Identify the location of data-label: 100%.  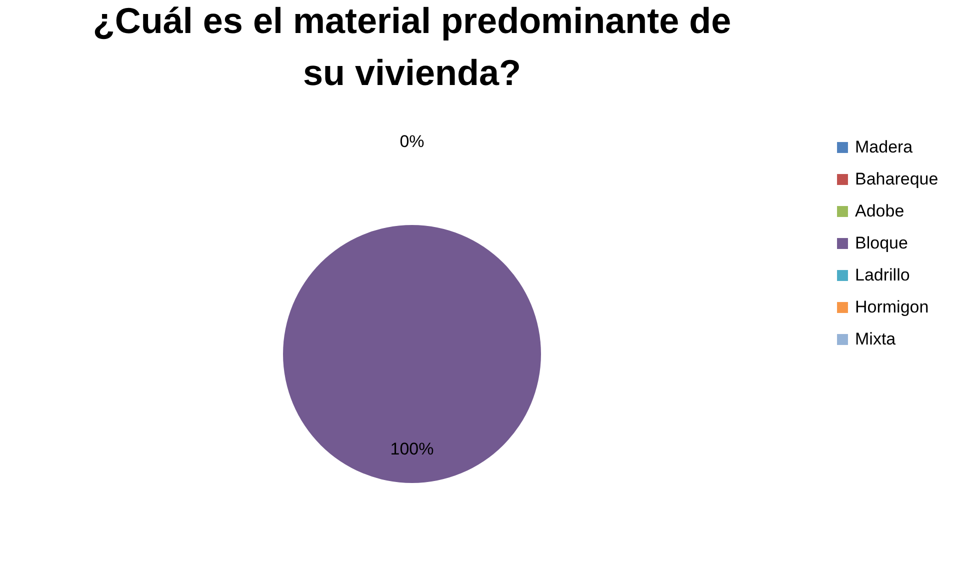
(412, 448).